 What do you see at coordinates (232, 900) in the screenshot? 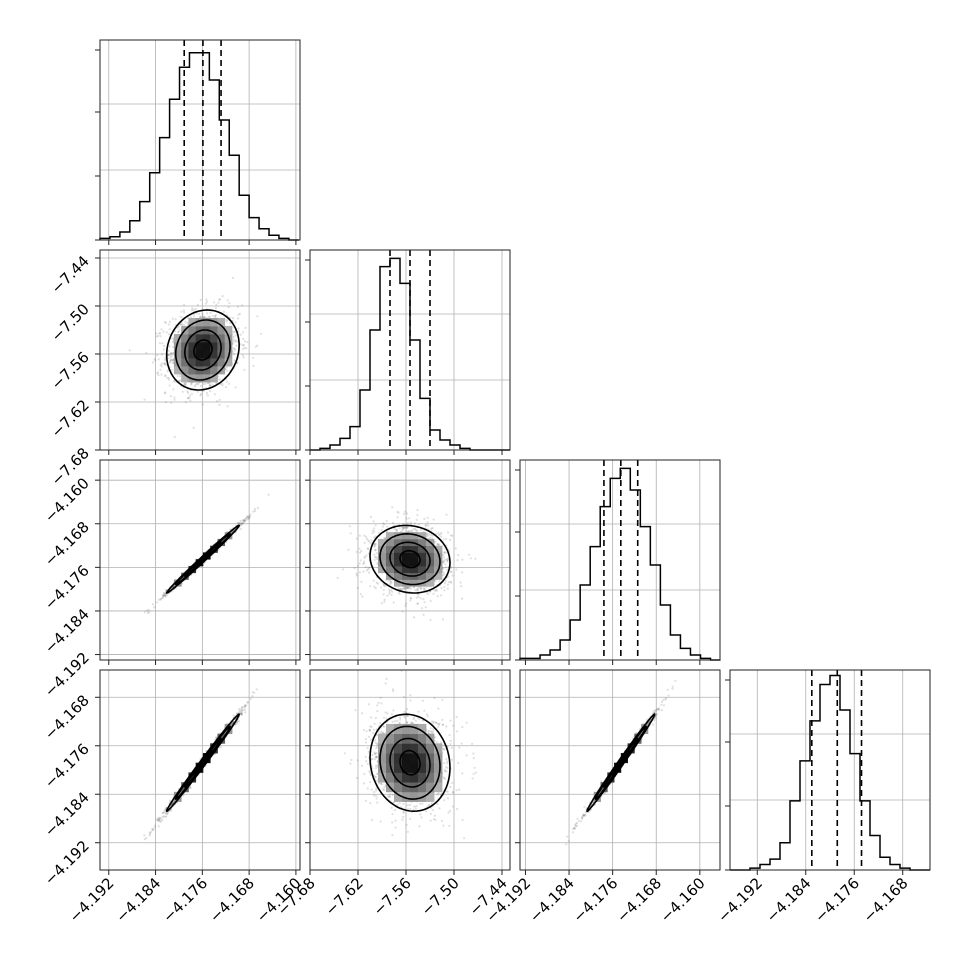
I see `x-tick-label: −4.168` at bounding box center [232, 900].